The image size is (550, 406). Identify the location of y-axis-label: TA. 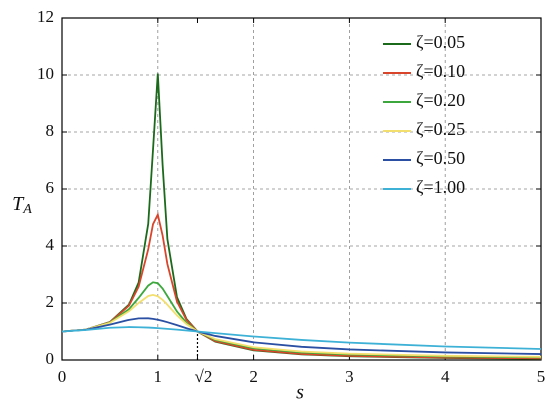
(22, 205).